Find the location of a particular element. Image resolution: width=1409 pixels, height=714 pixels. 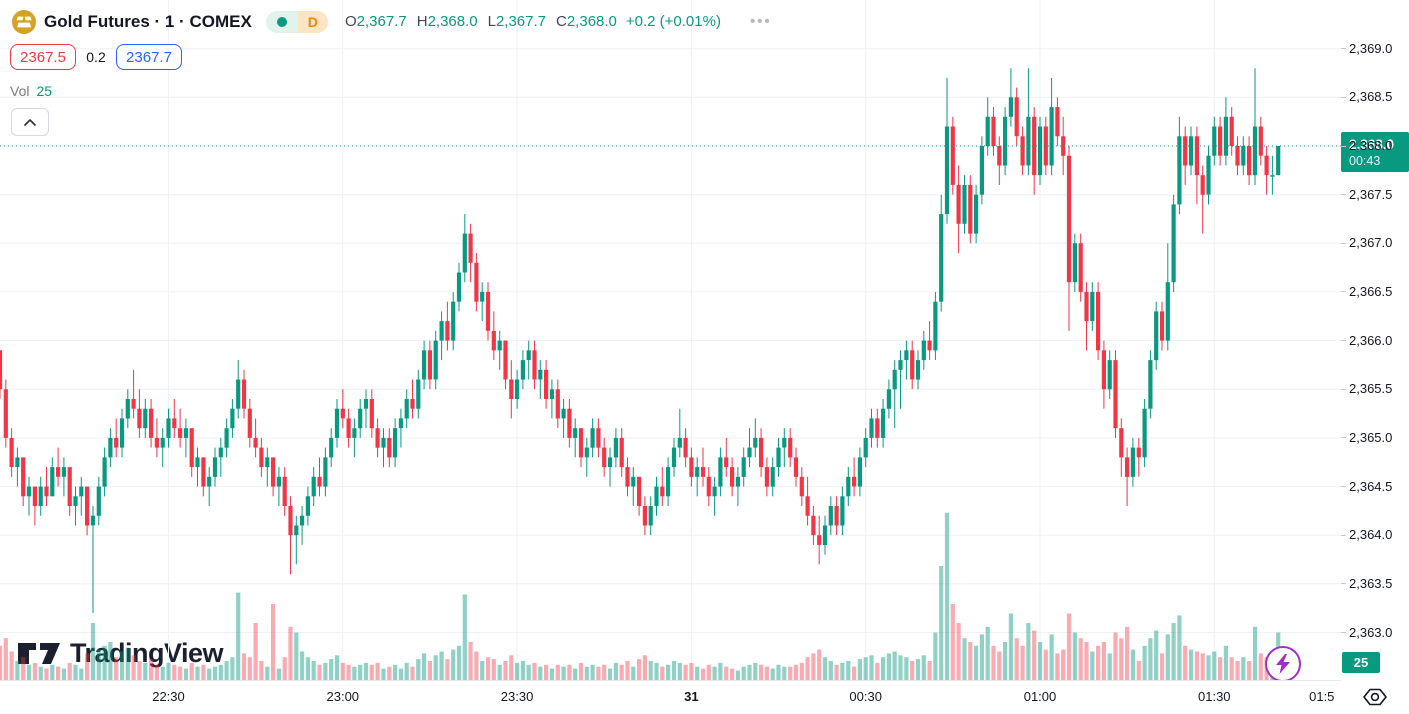

lightning-bolt-icon is located at coordinates (1283, 664).